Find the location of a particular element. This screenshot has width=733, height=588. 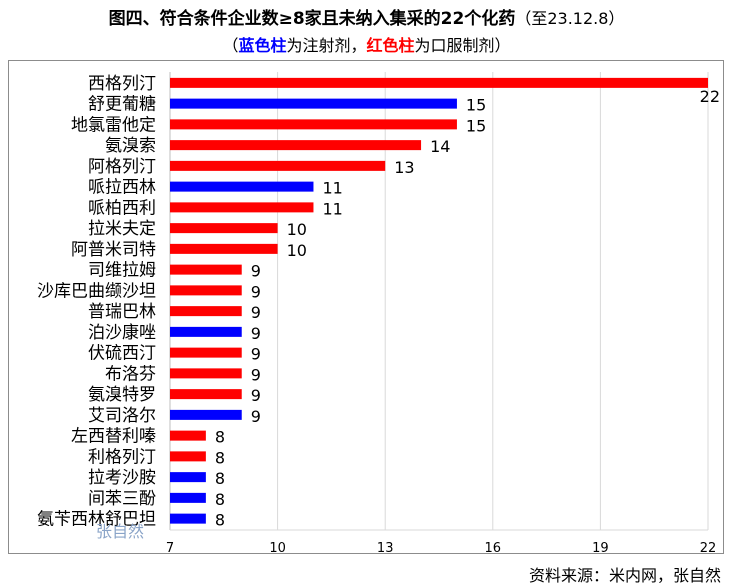

category-label: 地氯雷他定 is located at coordinates (113, 125).